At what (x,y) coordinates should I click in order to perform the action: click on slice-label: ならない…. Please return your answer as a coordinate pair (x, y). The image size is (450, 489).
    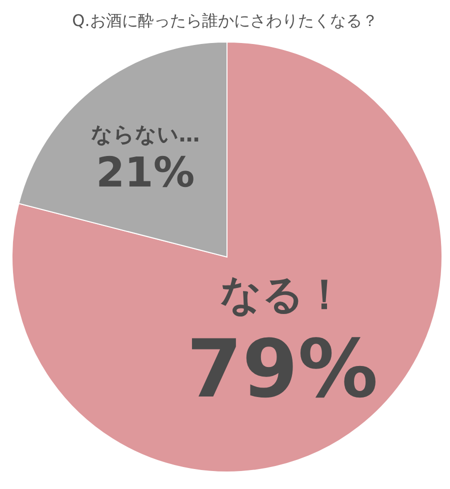
    Looking at the image, I should click on (145, 133).